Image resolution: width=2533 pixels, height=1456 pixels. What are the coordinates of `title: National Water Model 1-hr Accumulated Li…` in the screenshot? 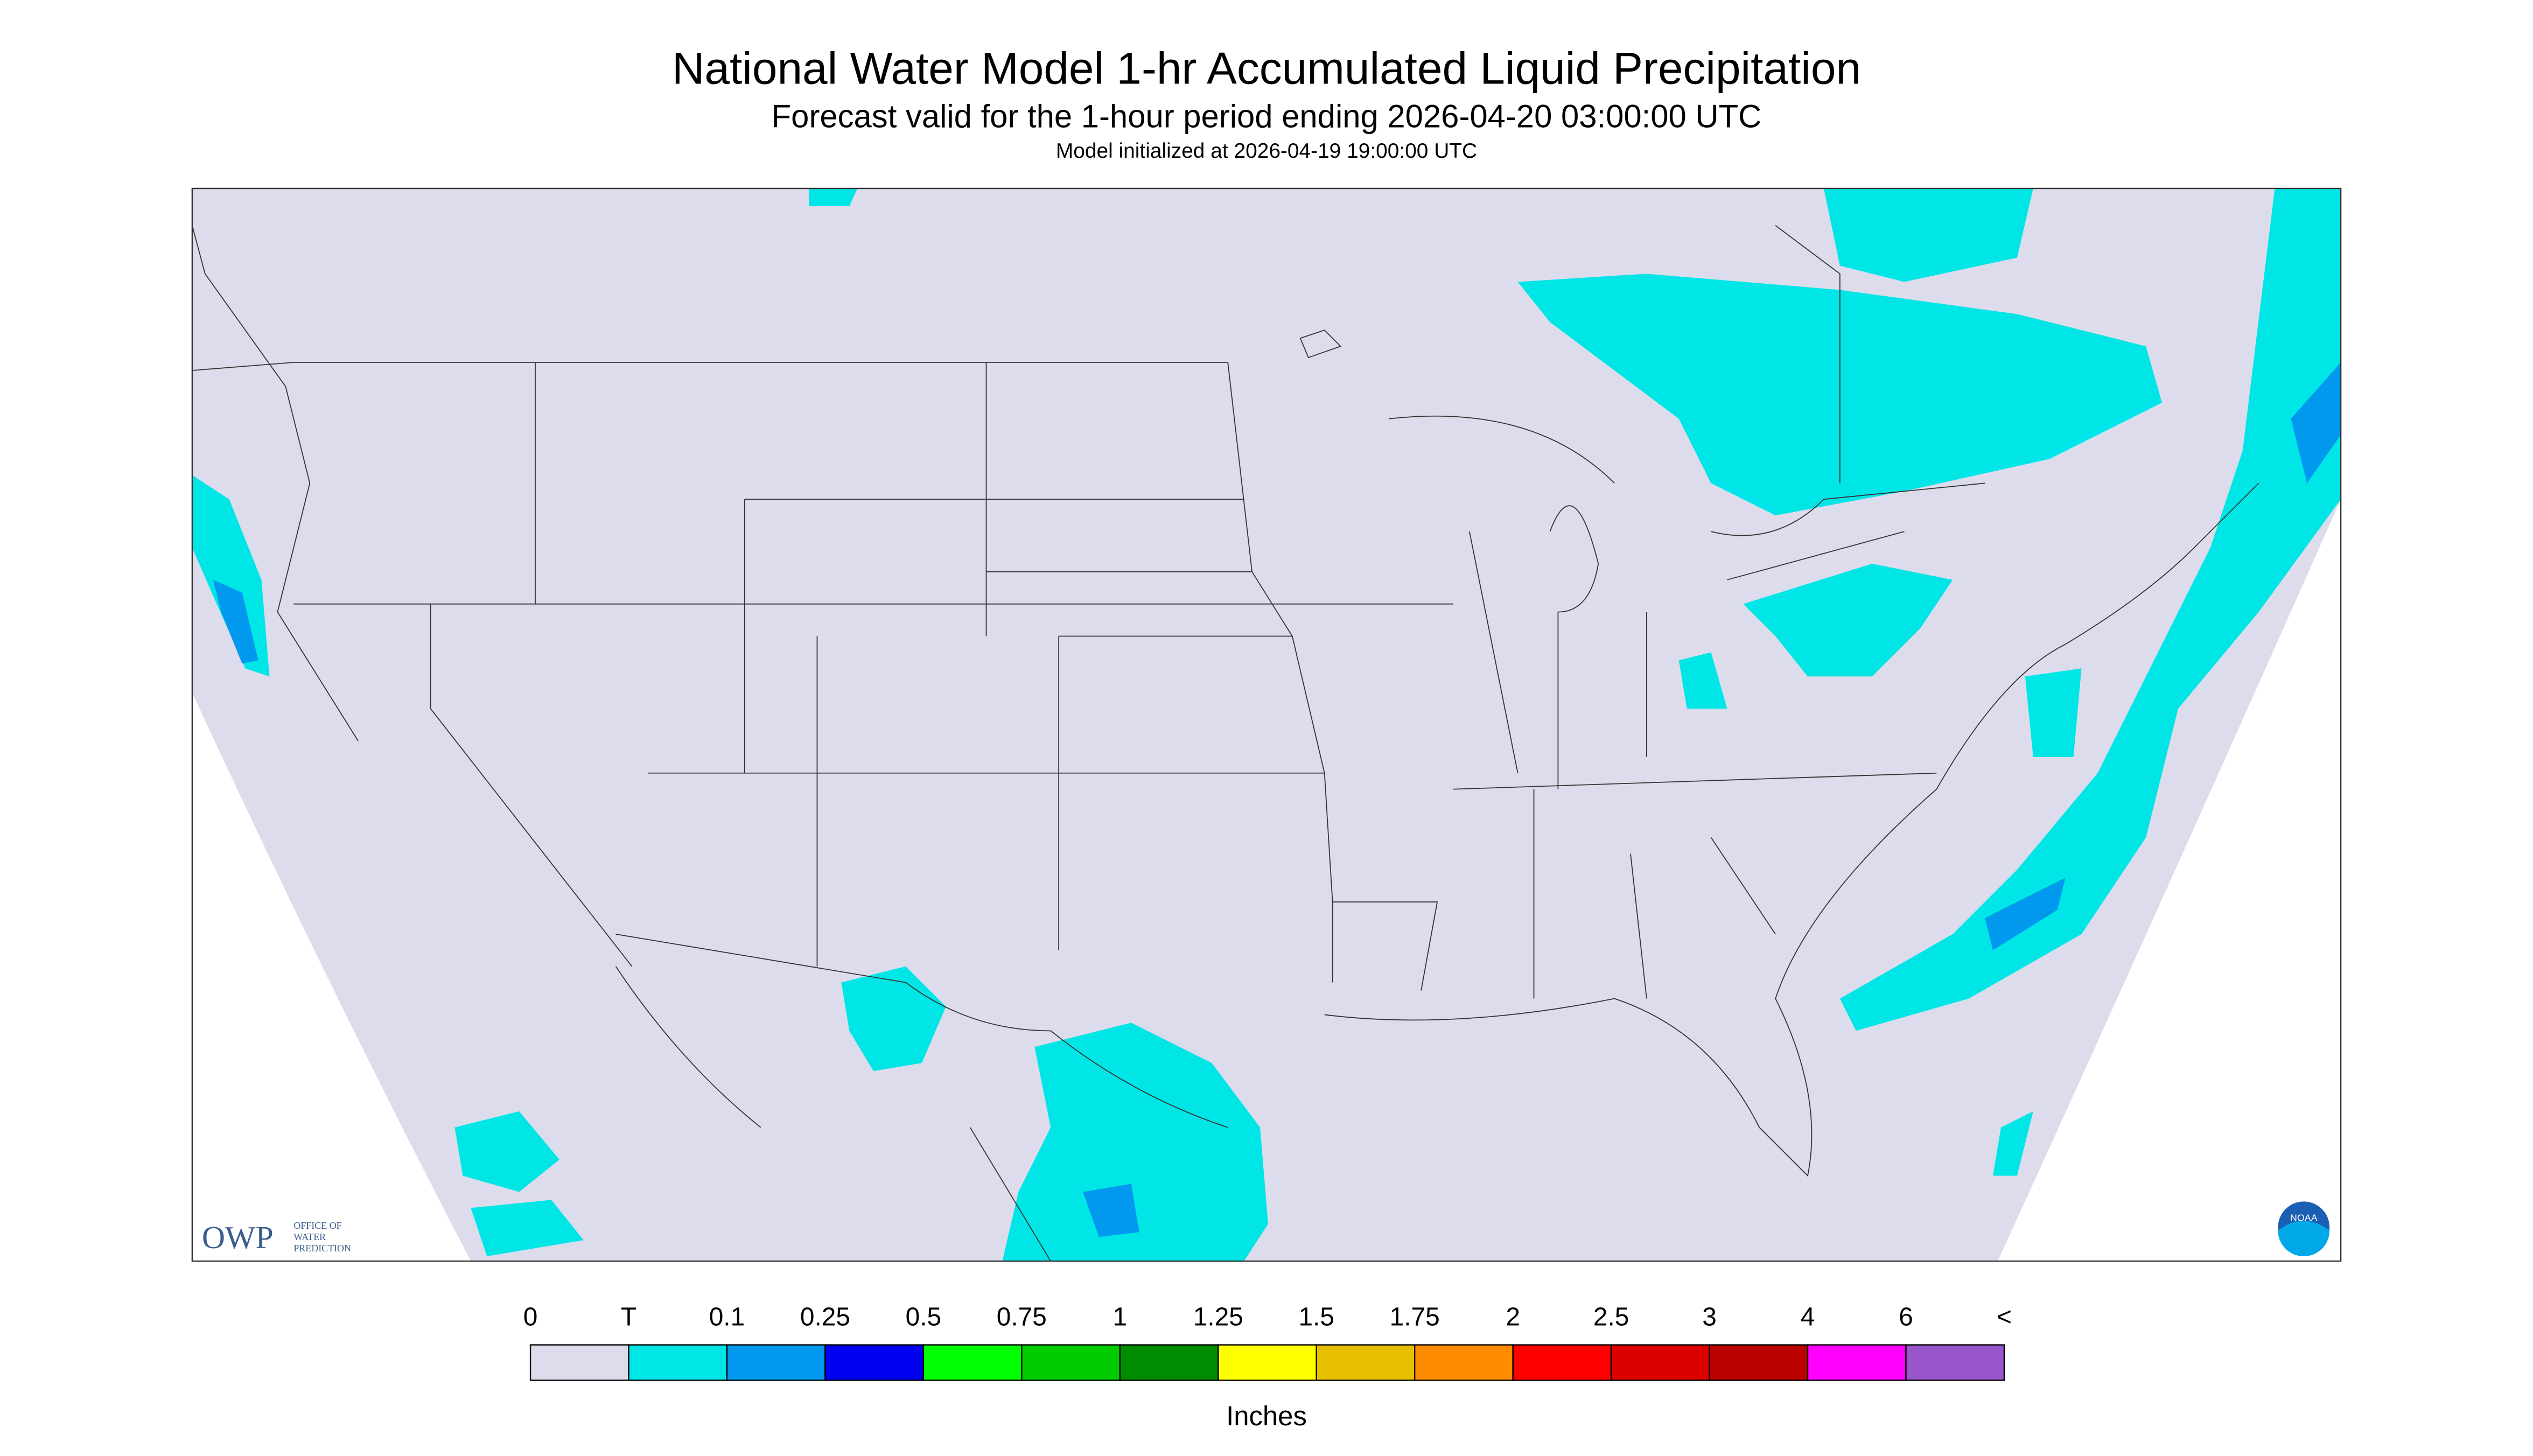 It's located at (1266, 68).